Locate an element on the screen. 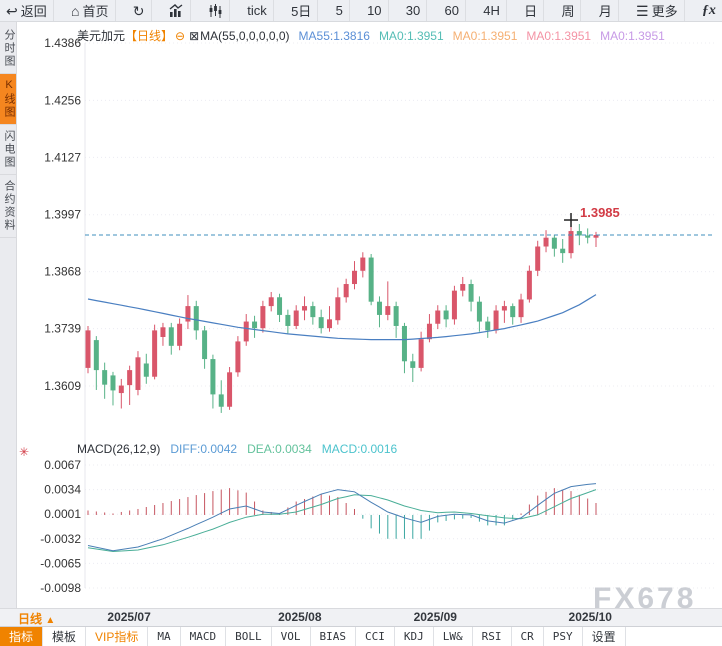 This screenshot has height=646, width=722. ma0-value-3: MA0:1.3951 is located at coordinates (559, 36).